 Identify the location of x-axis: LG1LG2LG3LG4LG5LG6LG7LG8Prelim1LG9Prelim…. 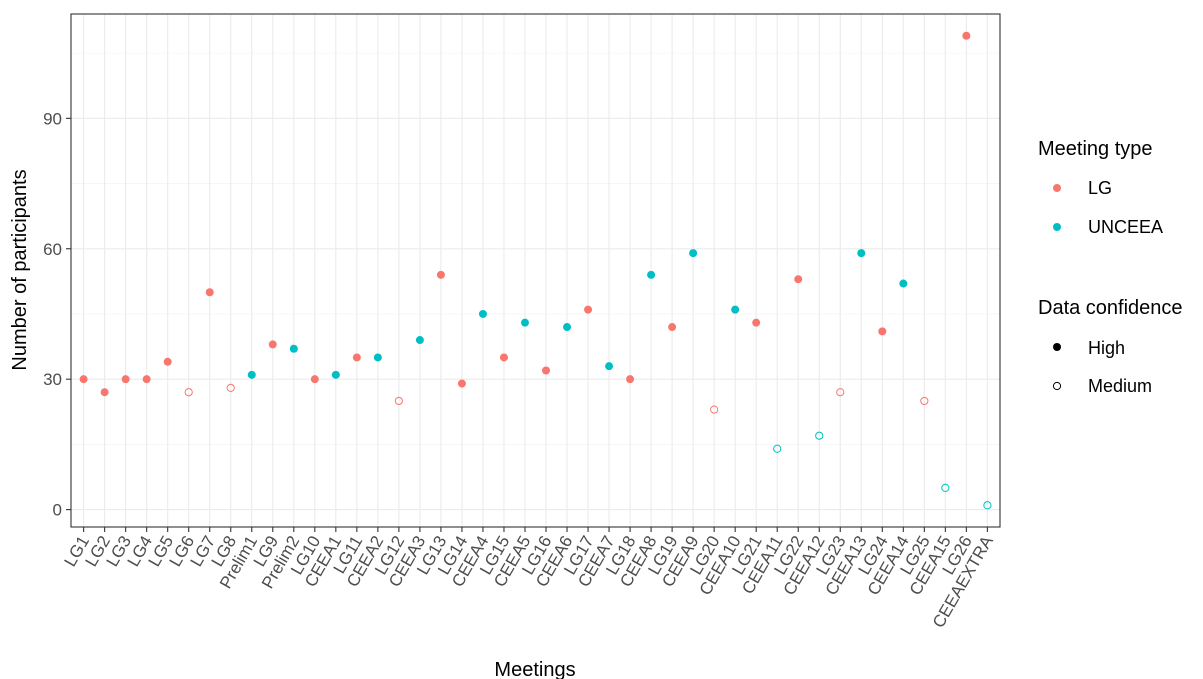
(529, 579).